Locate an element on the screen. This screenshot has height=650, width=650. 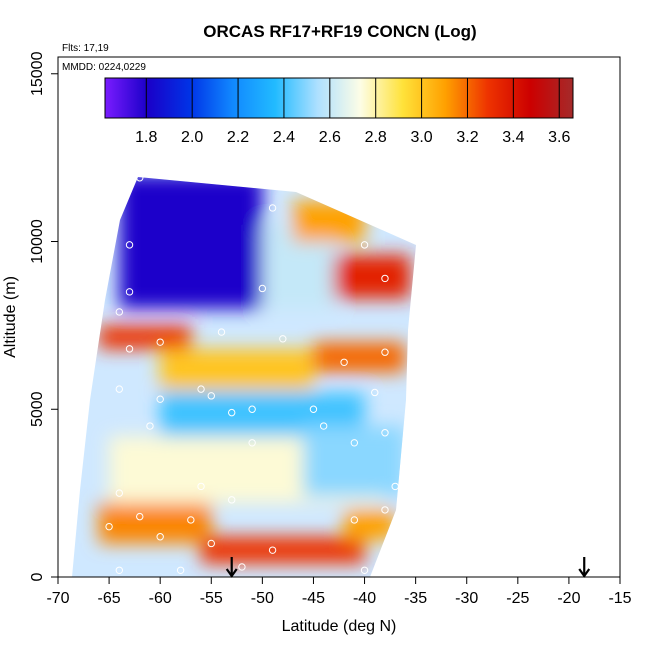
colorbar-frame is located at coordinates (339, 98).